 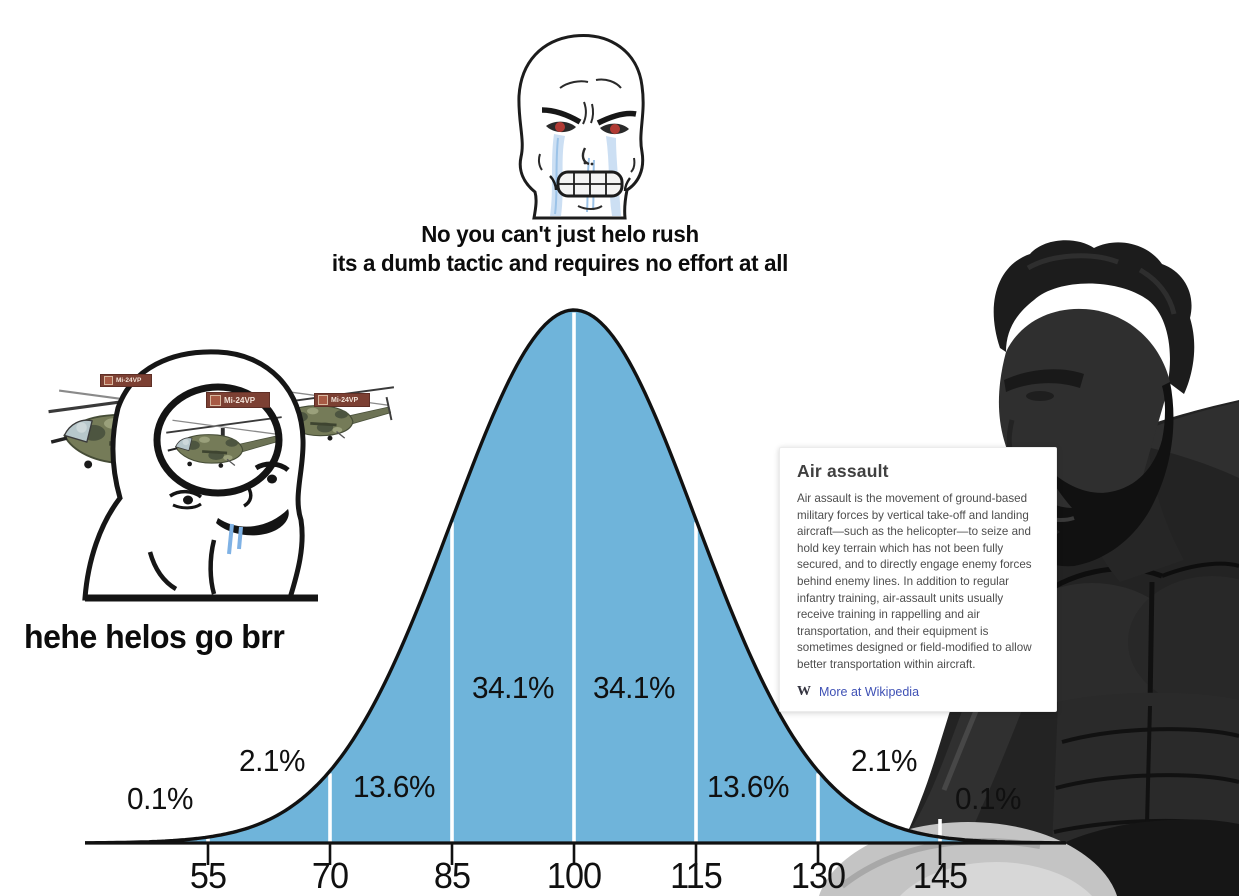 I want to click on x-tick-label: 145, so click(x=940, y=875).